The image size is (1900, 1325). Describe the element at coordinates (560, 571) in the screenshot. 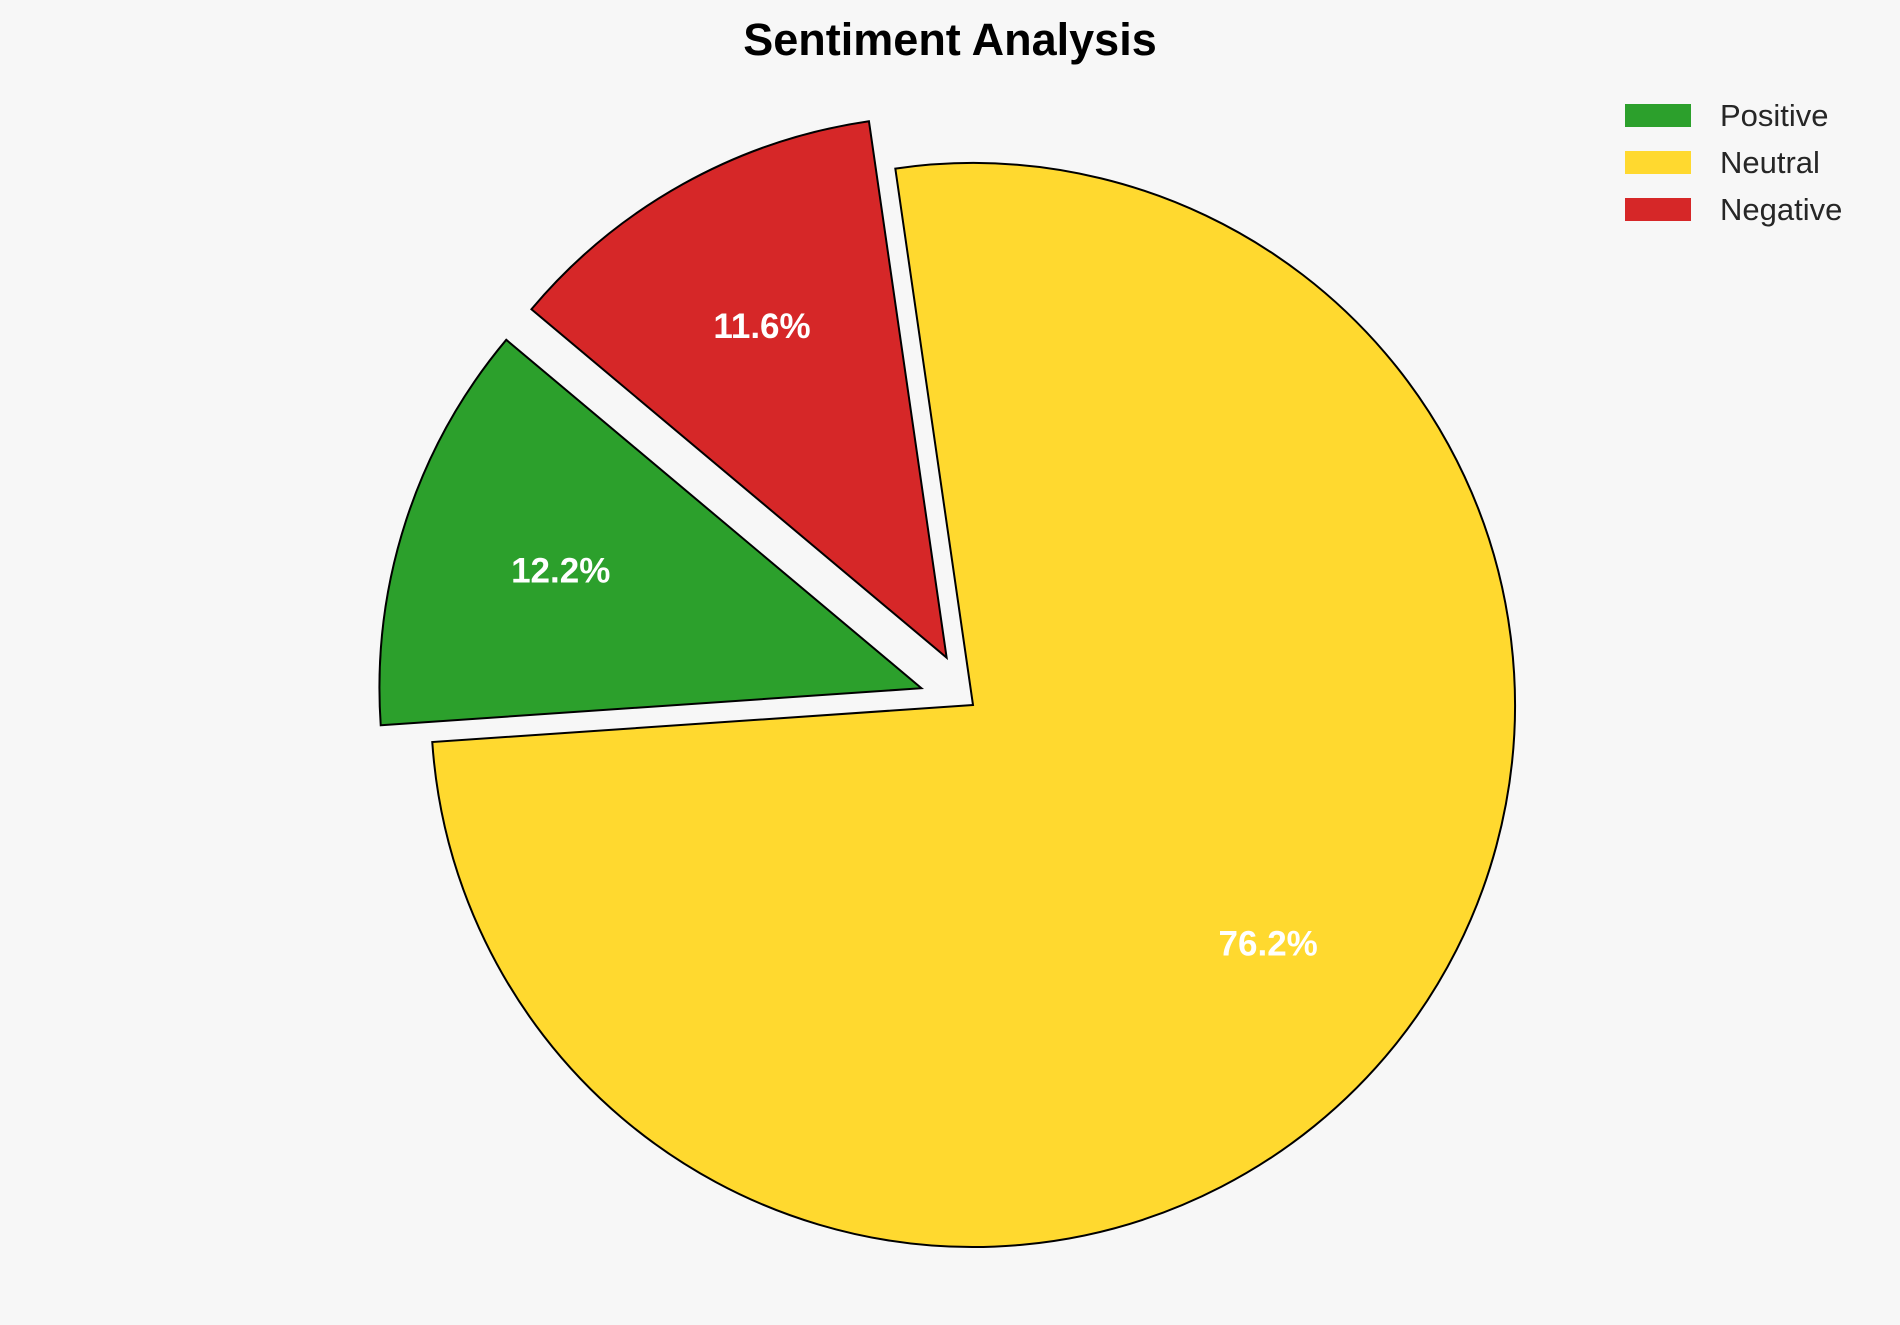

I see `slice-label-positive: 12.2%` at that location.